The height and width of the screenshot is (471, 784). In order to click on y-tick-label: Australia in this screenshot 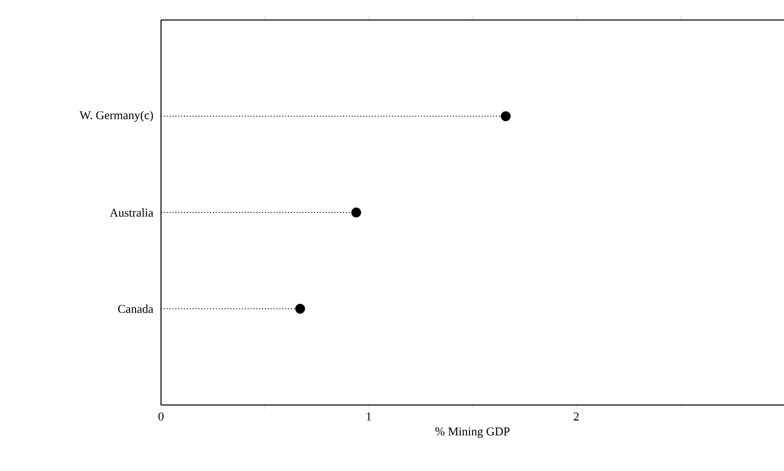, I will do `click(132, 212)`.